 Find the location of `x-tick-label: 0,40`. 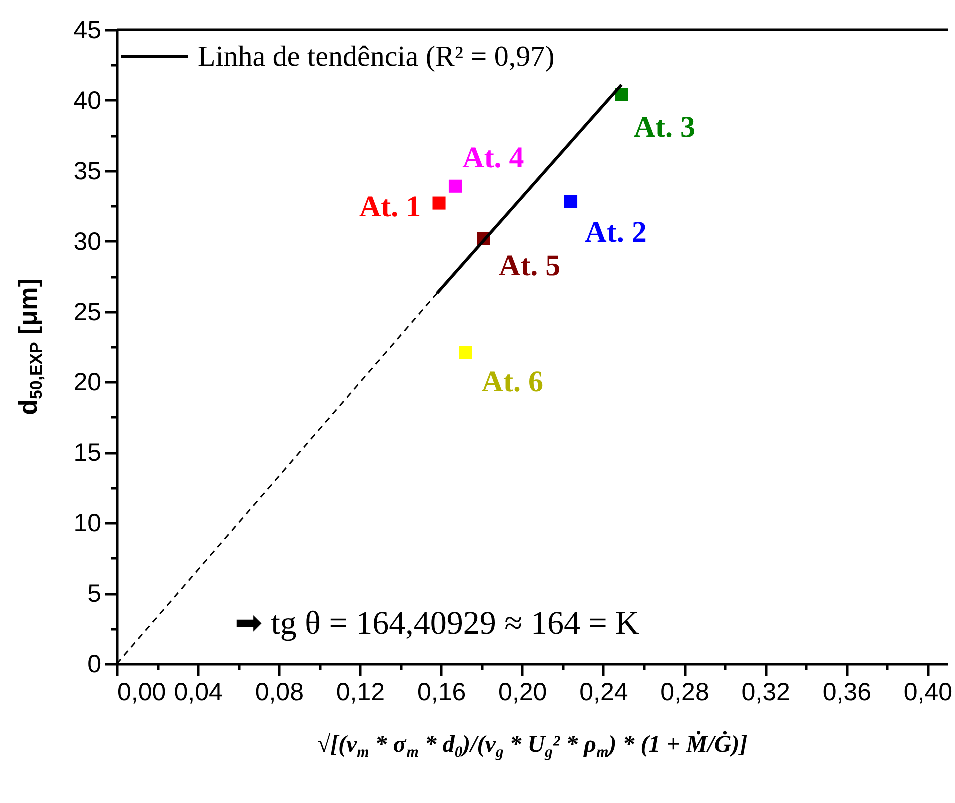

x-tick-label: 0,40 is located at coordinates (928, 692).